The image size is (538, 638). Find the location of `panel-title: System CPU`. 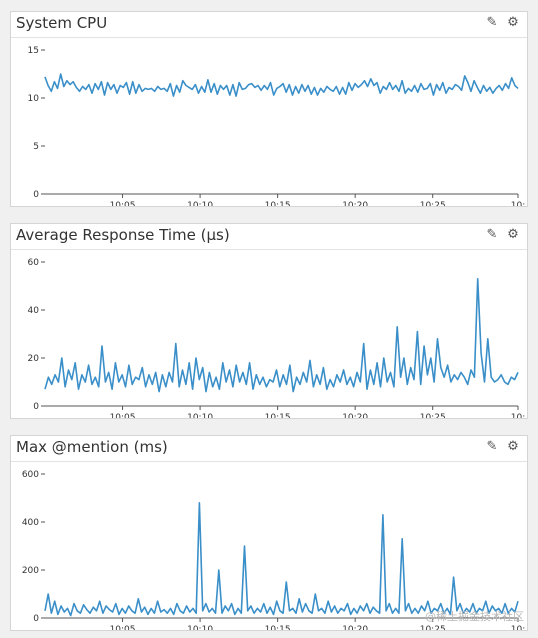

panel-title: System CPU is located at coordinates (62, 23).